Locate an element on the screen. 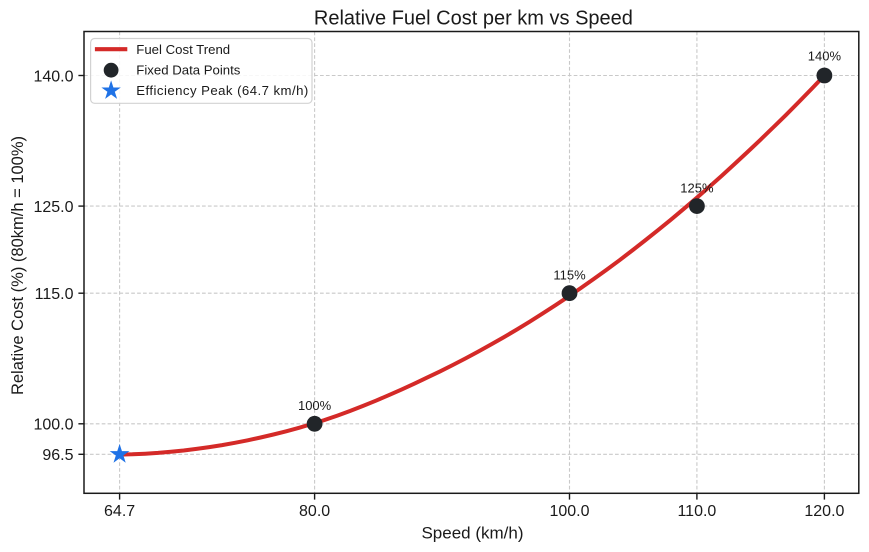 The height and width of the screenshot is (552, 869). svg-text:Relative Cost (%) (80km/h = 10: Relative Cost (%) (80km/h = 100%) is located at coordinates (18, 265).